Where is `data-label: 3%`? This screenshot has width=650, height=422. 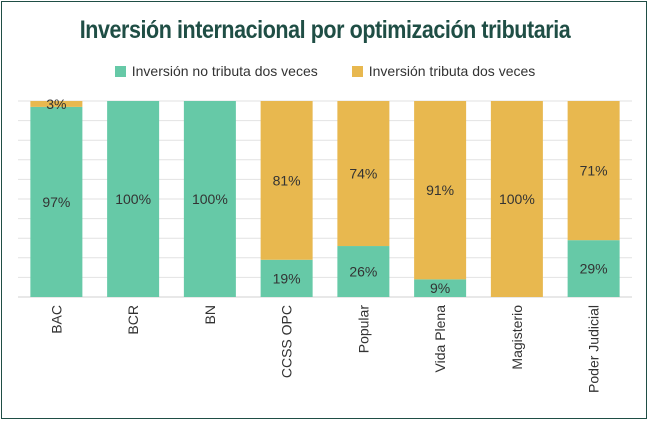 data-label: 3% is located at coordinates (56, 104).